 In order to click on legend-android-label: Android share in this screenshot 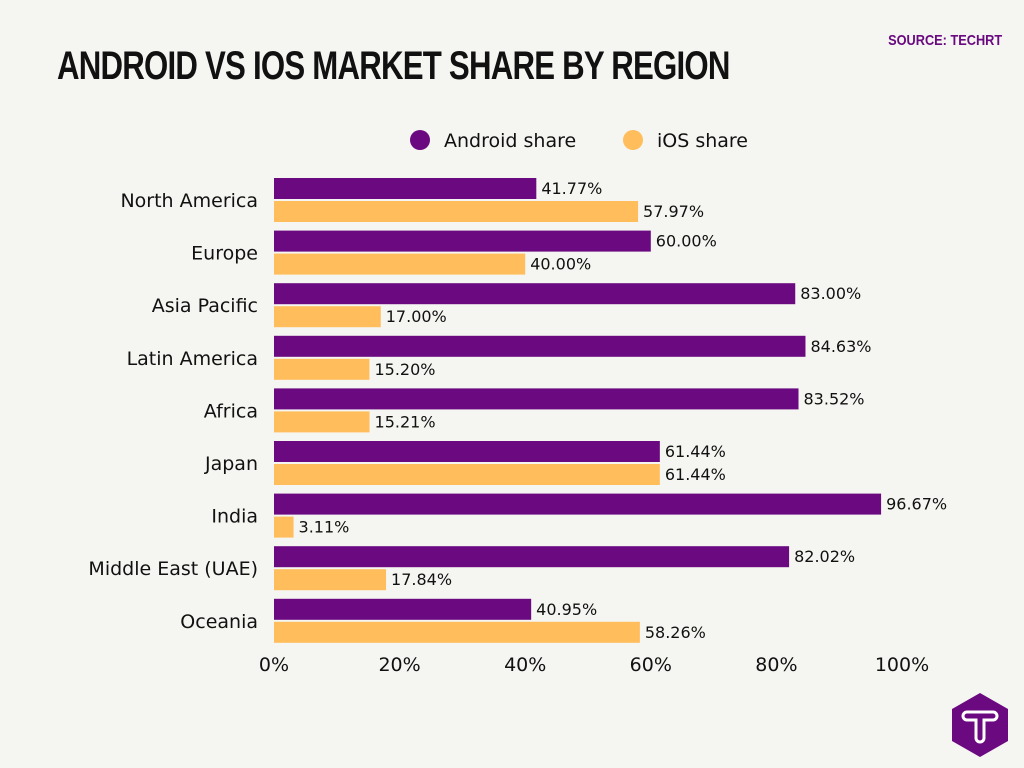, I will do `click(510, 141)`.